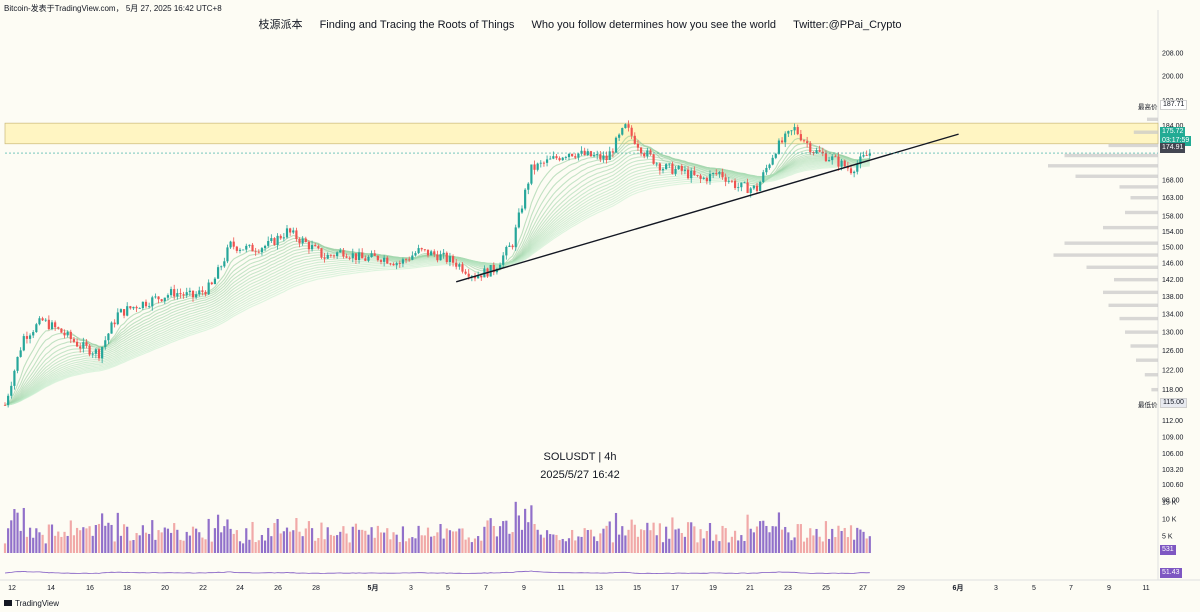 Image resolution: width=1200 pixels, height=612 pixels. I want to click on time-tick-label: 3, so click(411, 588).